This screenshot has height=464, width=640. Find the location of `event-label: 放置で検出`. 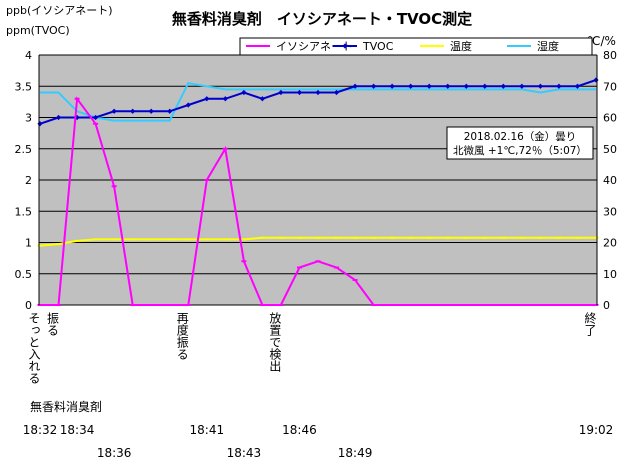

event-label: 放置で検出 is located at coordinates (275, 341).